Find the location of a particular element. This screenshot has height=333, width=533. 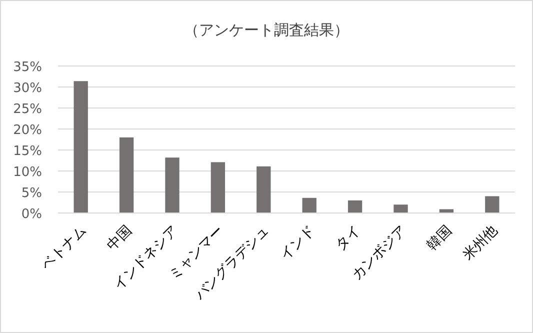

y-tick-label: 0% is located at coordinates (31, 214).